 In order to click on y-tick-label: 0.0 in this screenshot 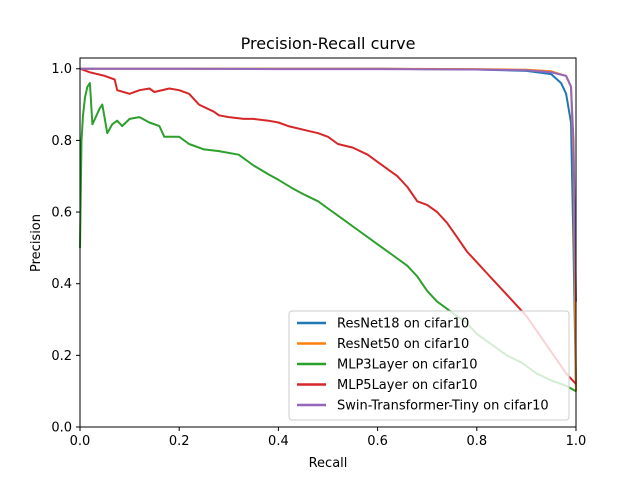, I will do `click(61, 428)`.